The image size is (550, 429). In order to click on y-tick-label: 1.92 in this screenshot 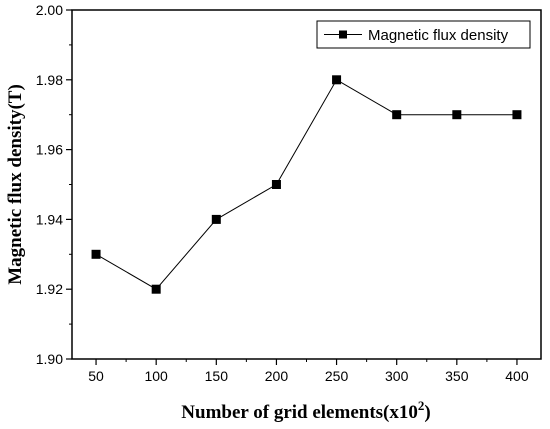, I will do `click(49, 289)`.